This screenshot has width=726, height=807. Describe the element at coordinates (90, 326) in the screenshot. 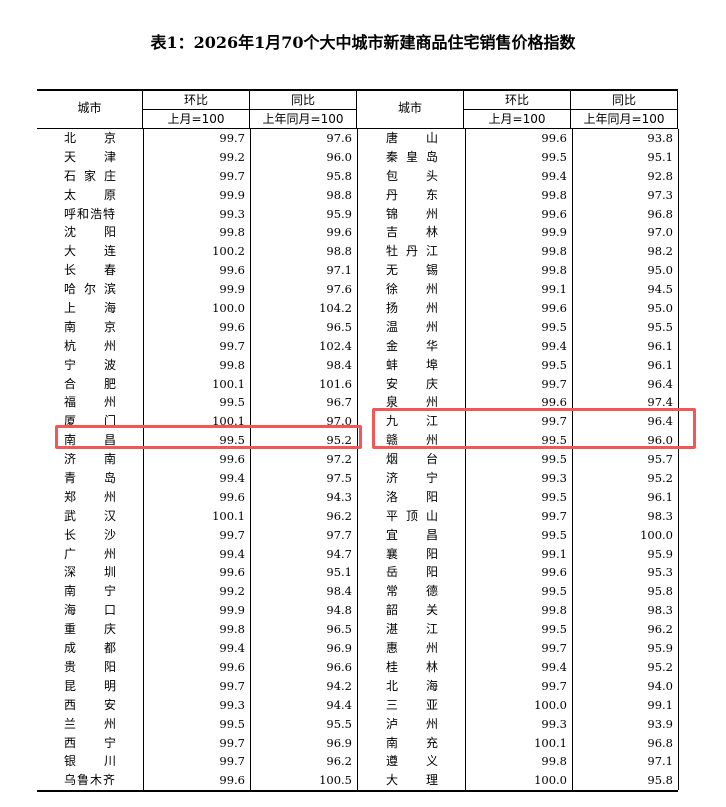

I see `city-name: 南京` at that location.